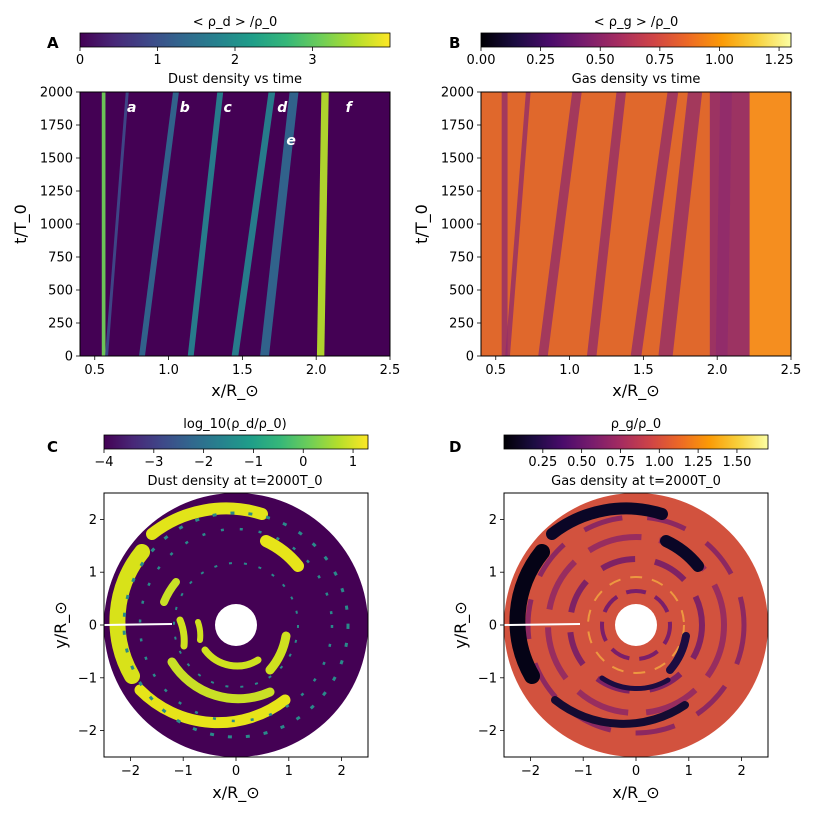 This screenshot has width=817, height=816. I want to click on panel-c-ytick-label-4: 2, so click(93, 520).